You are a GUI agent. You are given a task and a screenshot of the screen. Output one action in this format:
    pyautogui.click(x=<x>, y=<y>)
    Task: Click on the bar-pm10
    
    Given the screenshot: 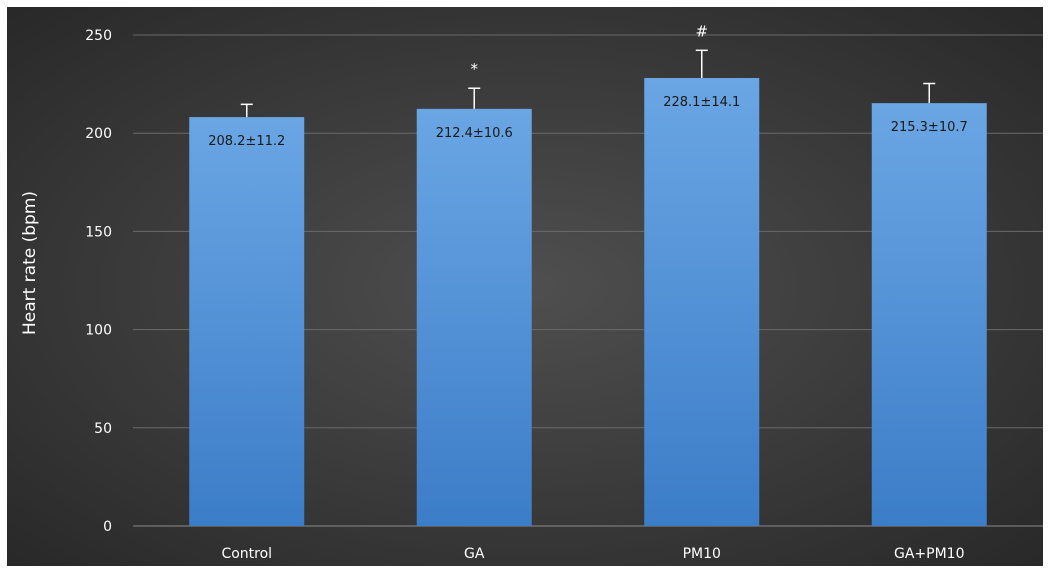 What is the action you would take?
    pyautogui.click(x=702, y=302)
    